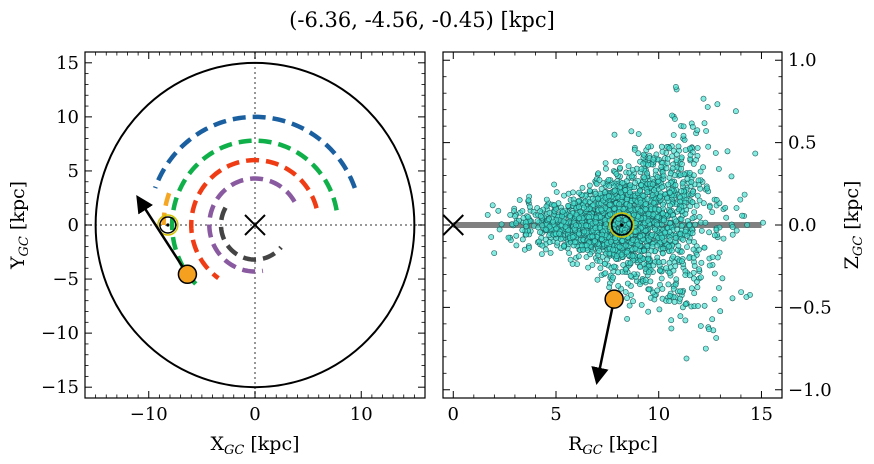 This screenshot has height=464, width=874. What do you see at coordinates (810, 390) in the screenshot?
I see `right-y-tick-label: −1.0` at bounding box center [810, 390].